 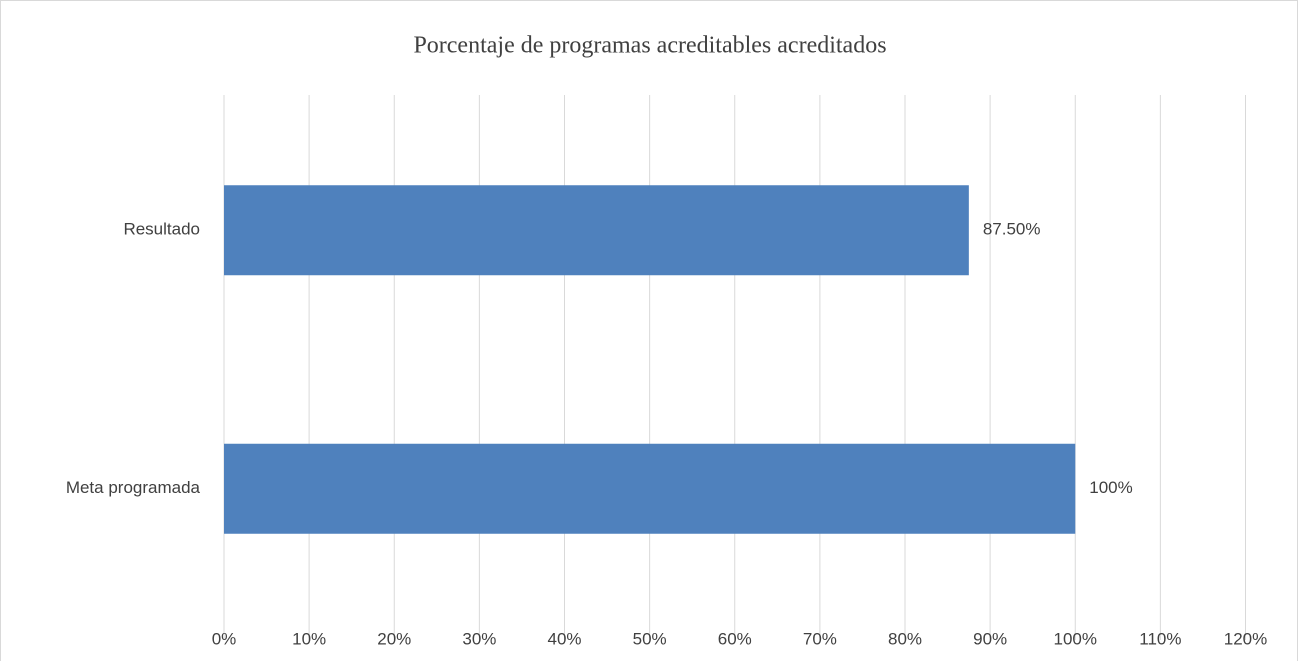 I want to click on x-tick-label: 30%, so click(x=479, y=638).